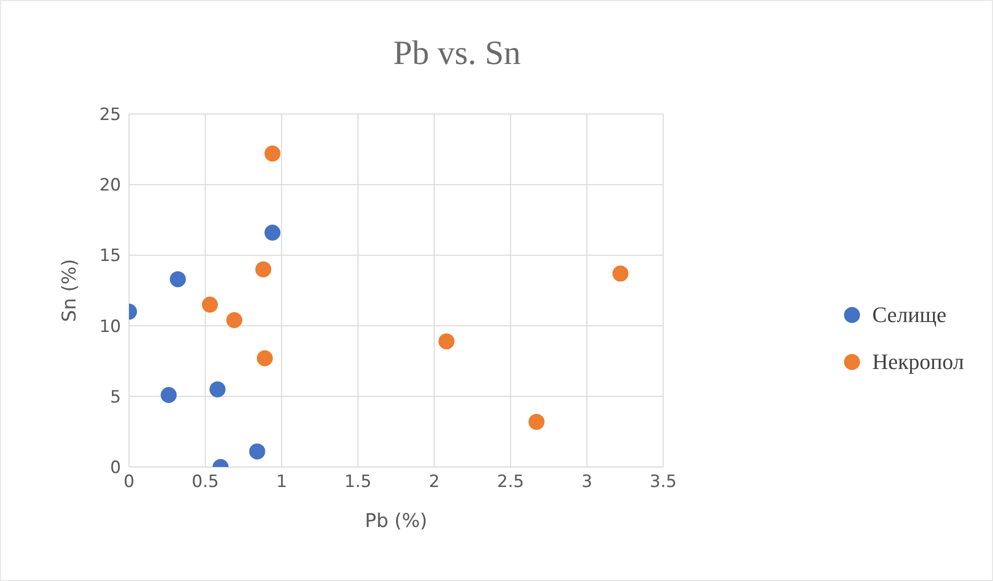  Describe the element at coordinates (115, 468) in the screenshot. I see `y-tick-label: 0` at that location.